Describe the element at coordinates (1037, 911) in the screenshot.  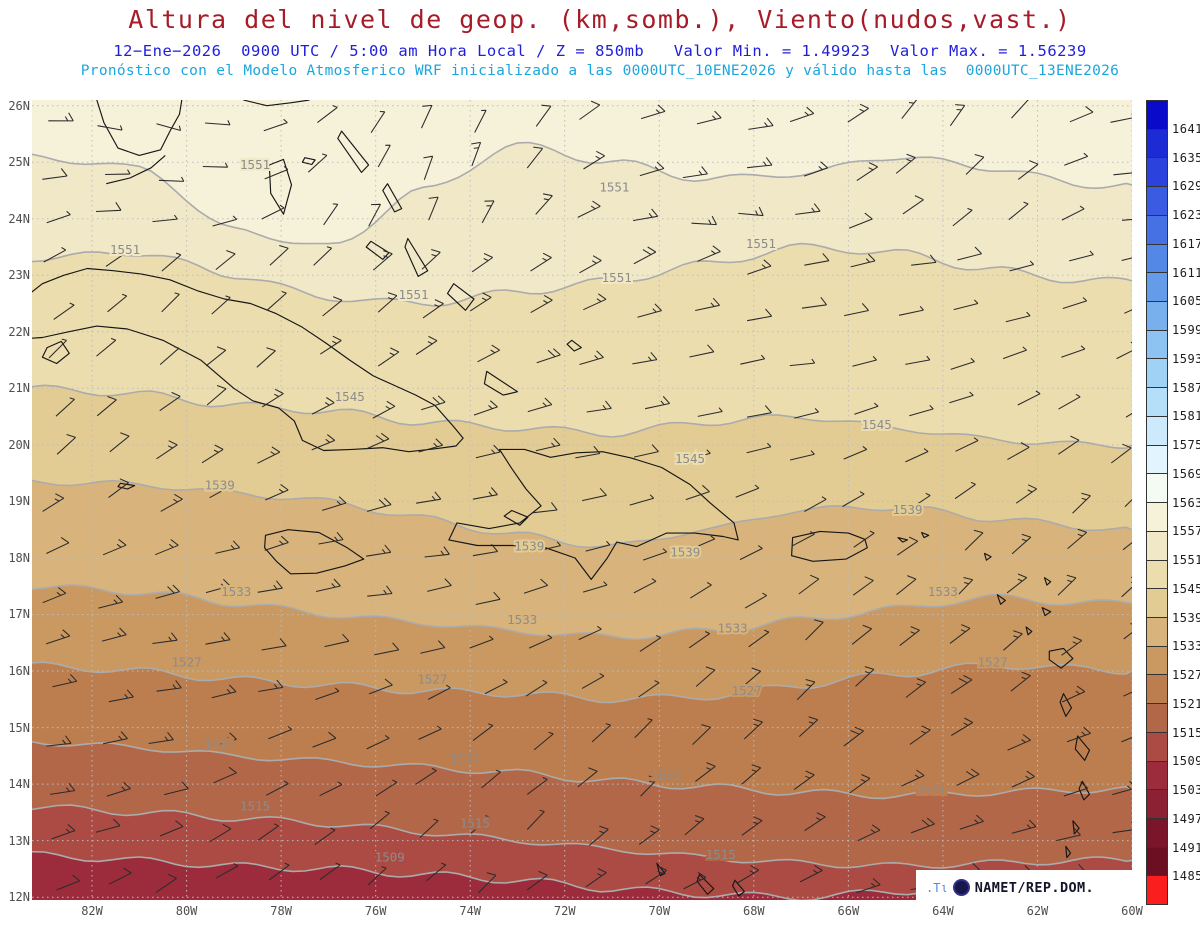
I see `lon-label-62W: 62W` at that location.